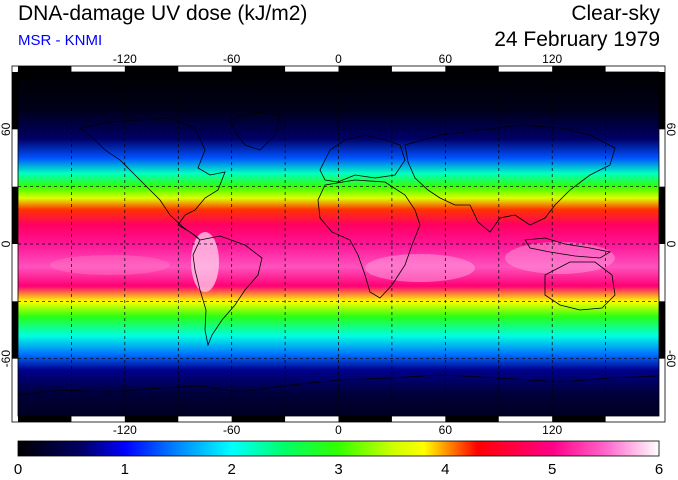 The image size is (678, 480). Describe the element at coordinates (552, 430) in the screenshot. I see `lon-label-bottom: 120` at that location.